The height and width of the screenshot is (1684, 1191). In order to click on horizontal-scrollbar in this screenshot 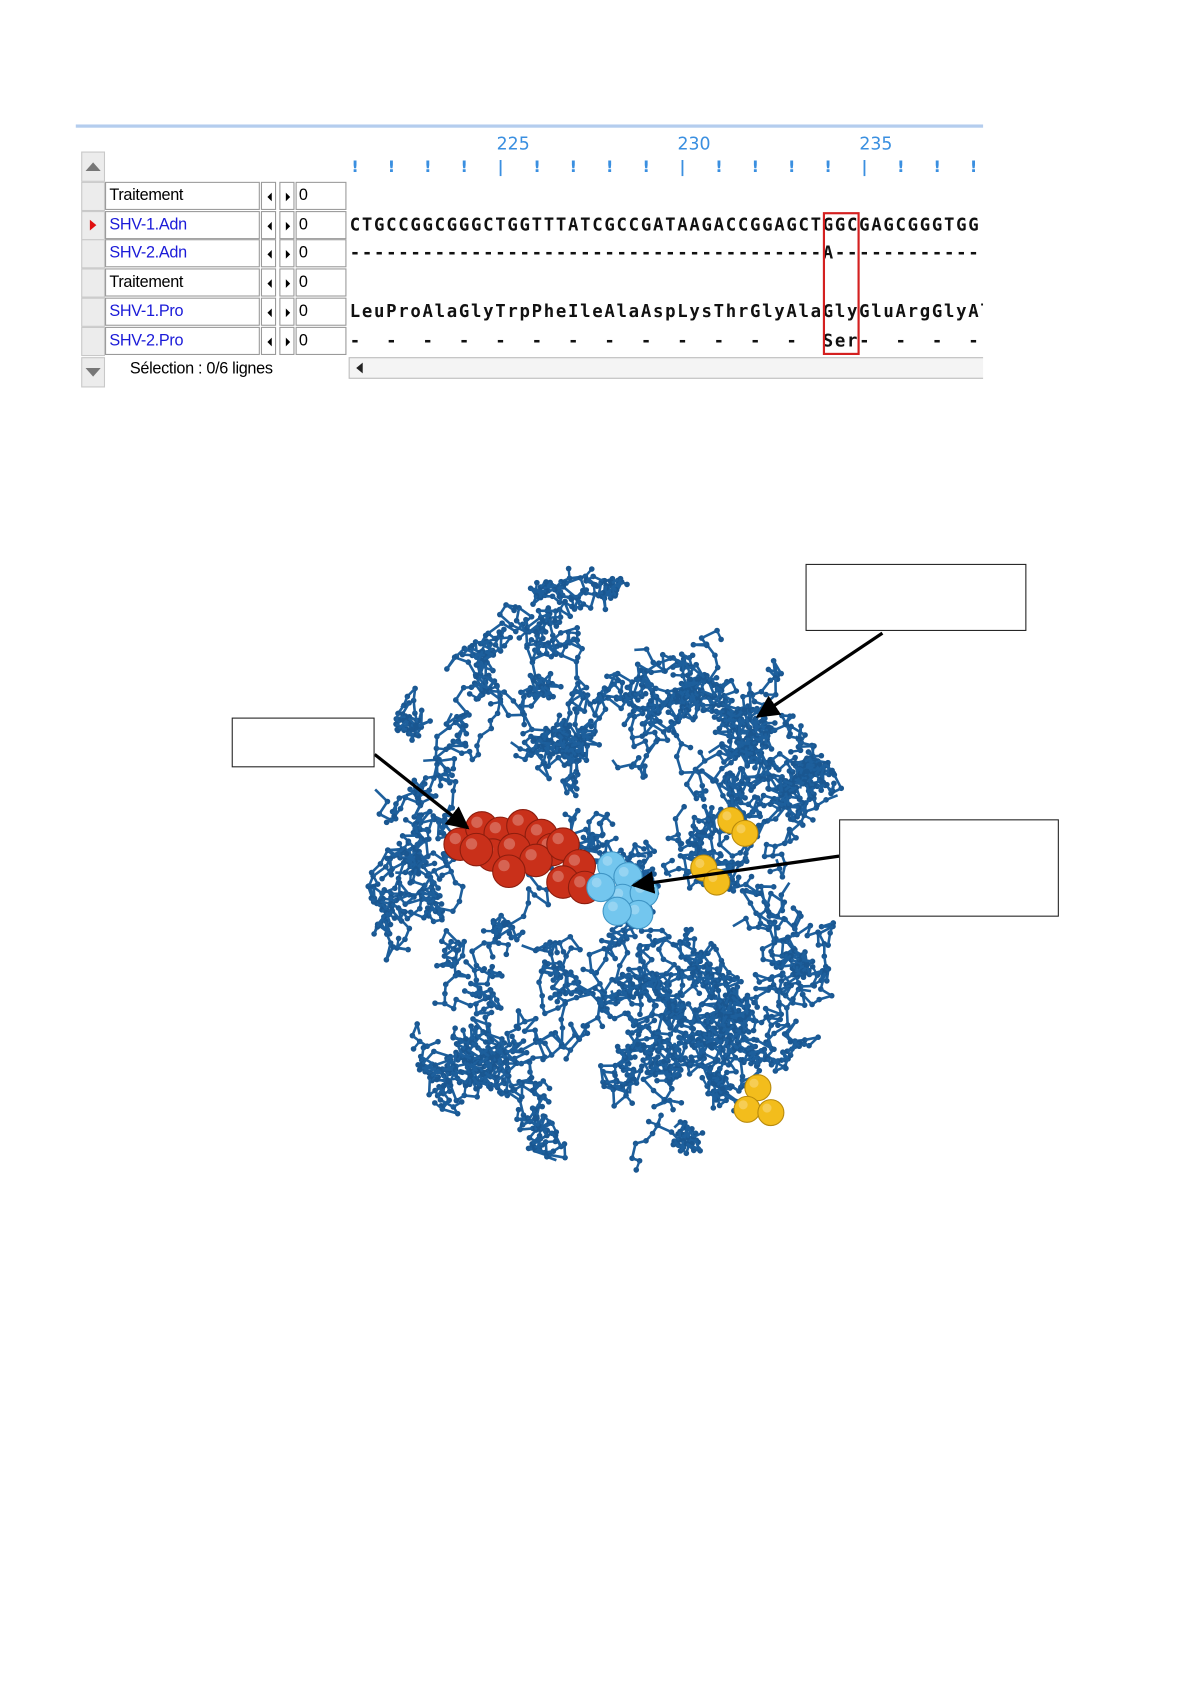, I will do `click(666, 368)`.